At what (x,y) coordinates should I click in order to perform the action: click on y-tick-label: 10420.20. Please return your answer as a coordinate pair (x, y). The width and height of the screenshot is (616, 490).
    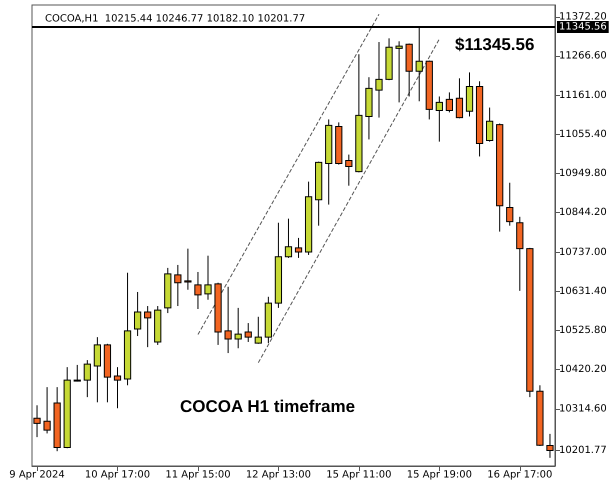
    Looking at the image, I should click on (583, 370).